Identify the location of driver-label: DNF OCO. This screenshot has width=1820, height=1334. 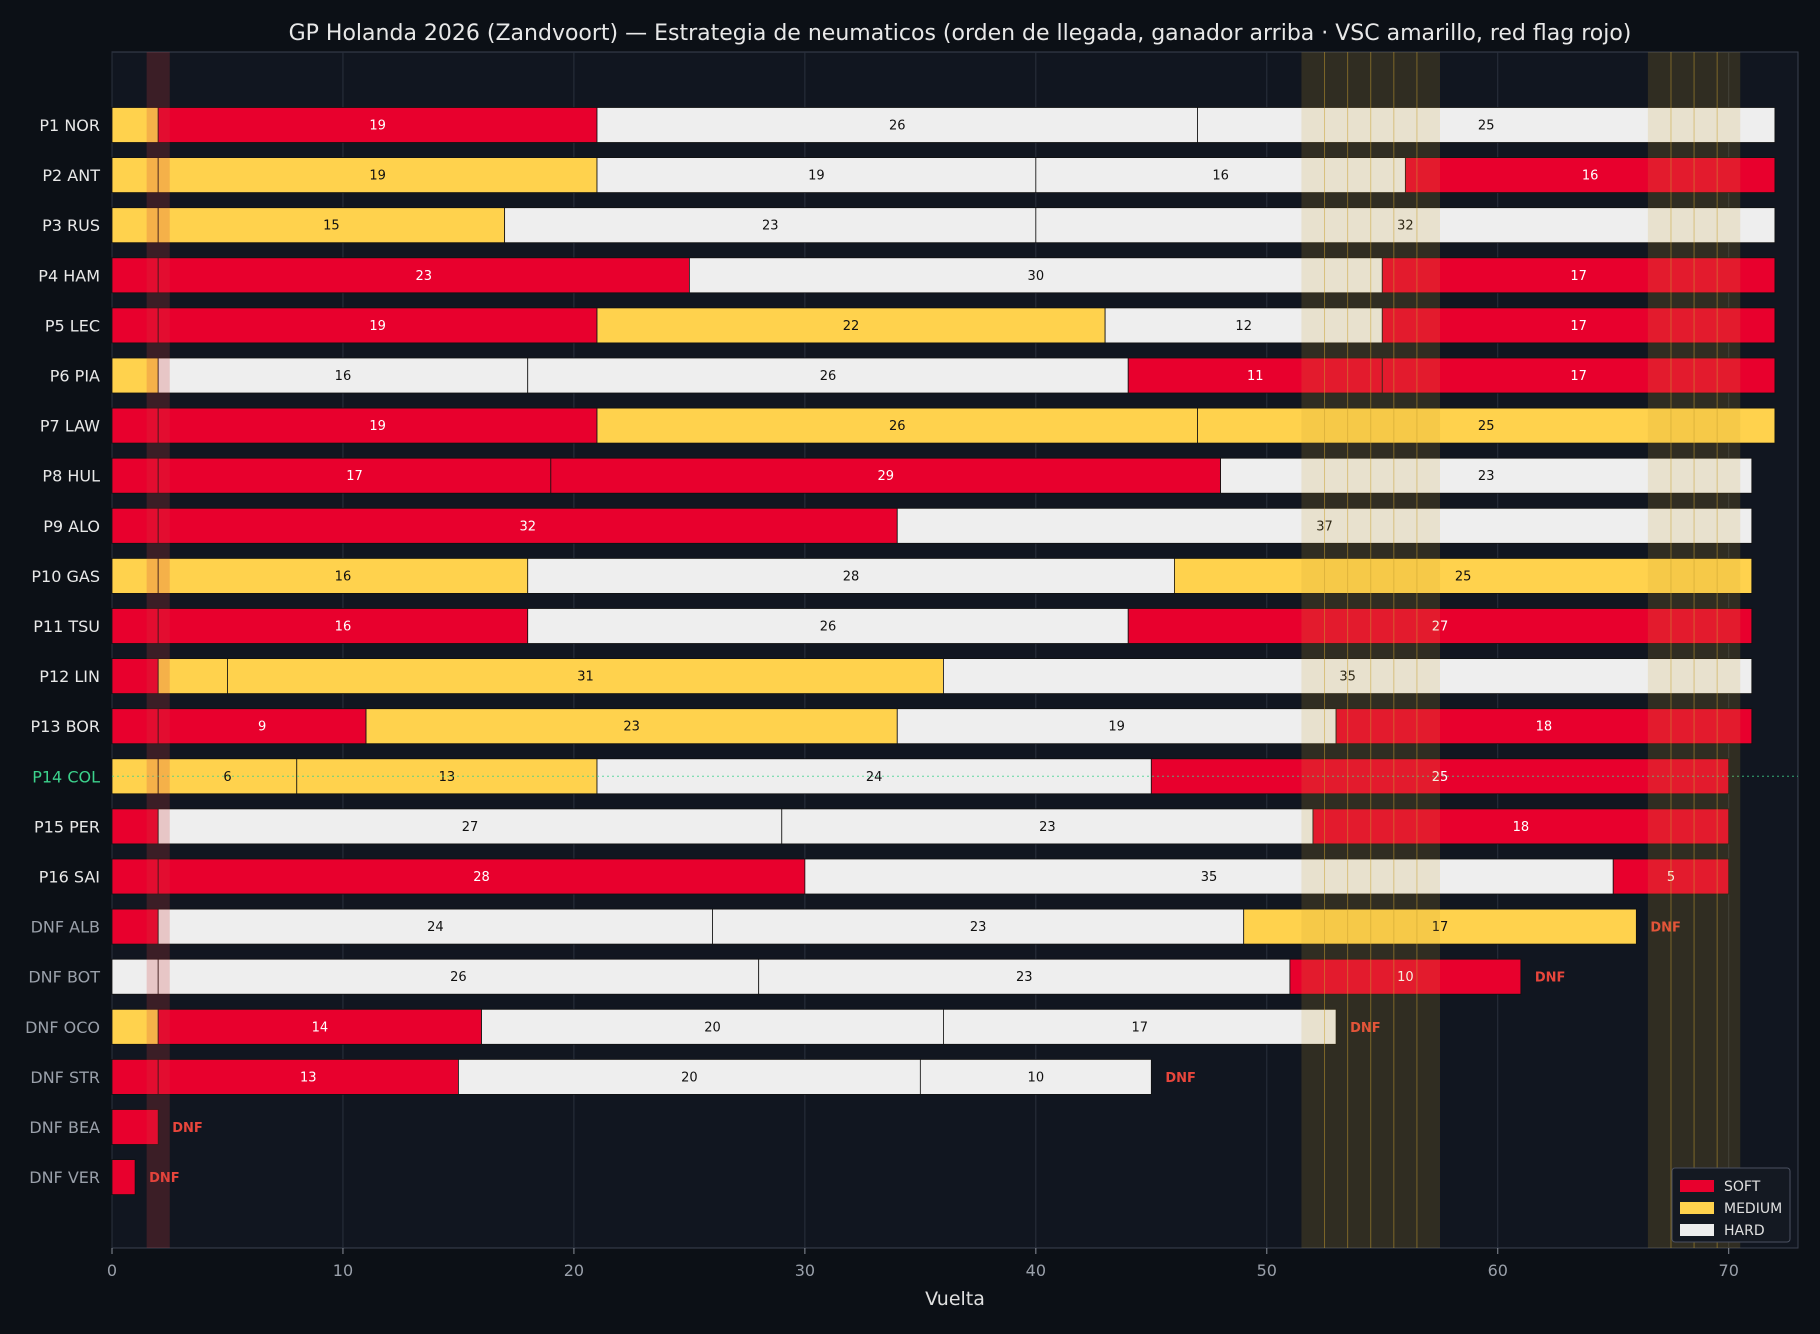
(62, 1027).